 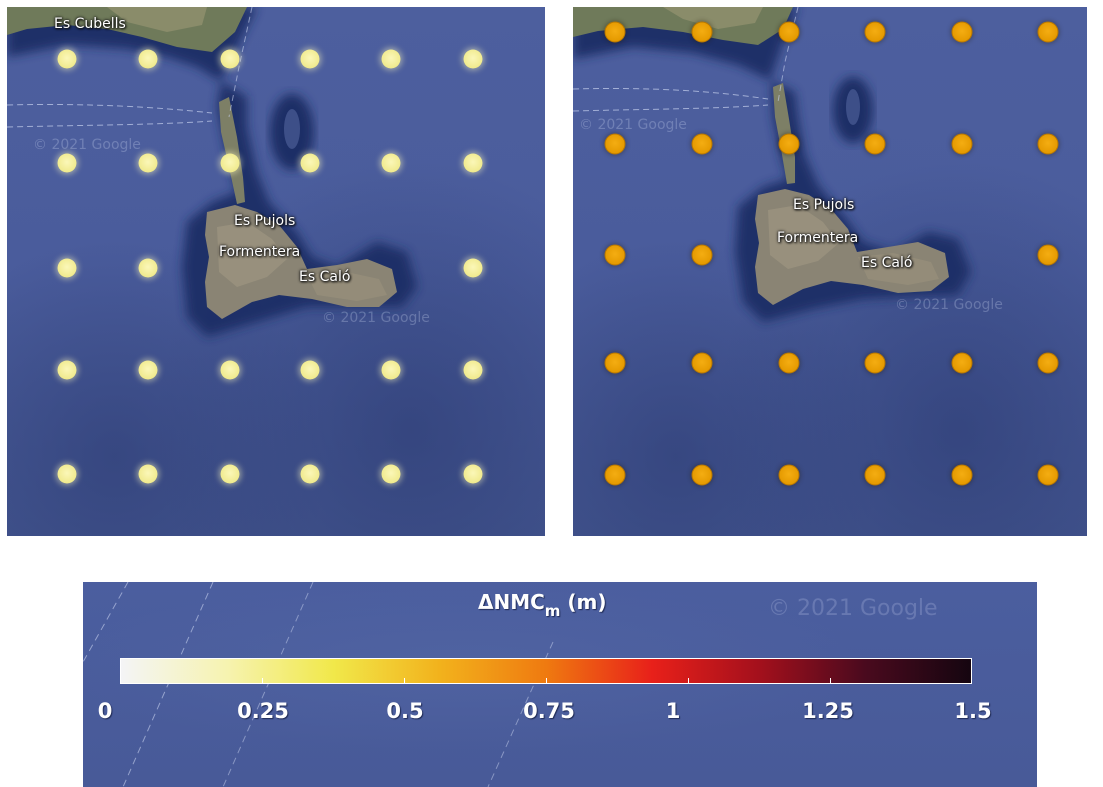 What do you see at coordinates (263, 711) in the screenshot?
I see `colorbar-tick-label: 0.25` at bounding box center [263, 711].